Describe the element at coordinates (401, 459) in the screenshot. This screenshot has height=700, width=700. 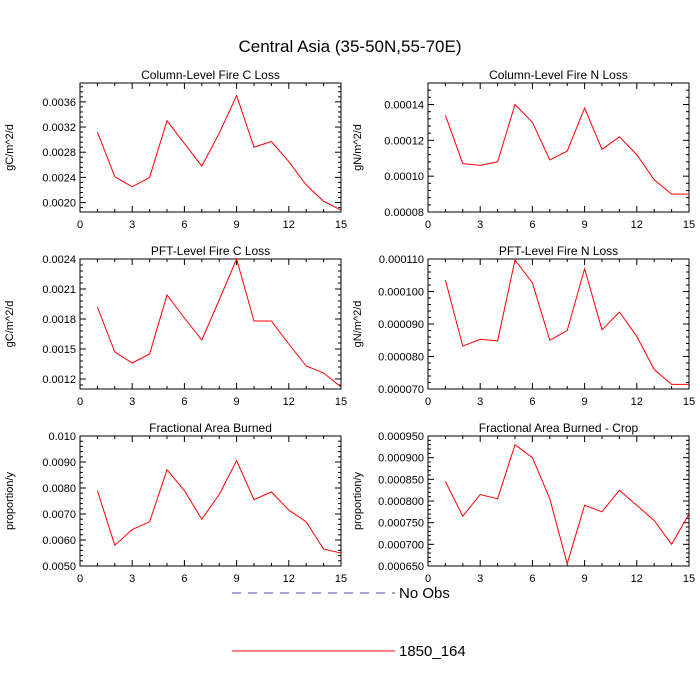
I see `y-tick-label: 0.000900` at that location.